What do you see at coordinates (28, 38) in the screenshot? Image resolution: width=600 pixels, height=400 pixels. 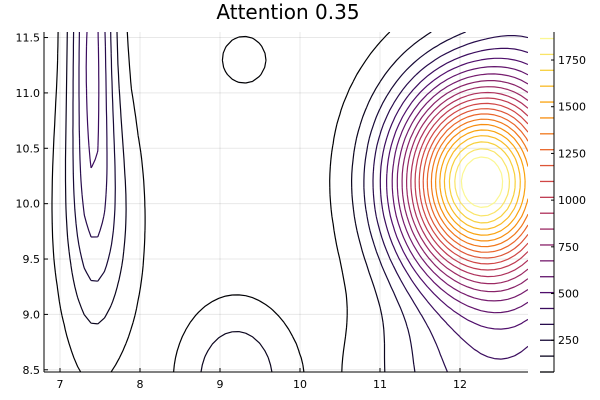 I see `y-tick-label: 11.5` at bounding box center [28, 38].